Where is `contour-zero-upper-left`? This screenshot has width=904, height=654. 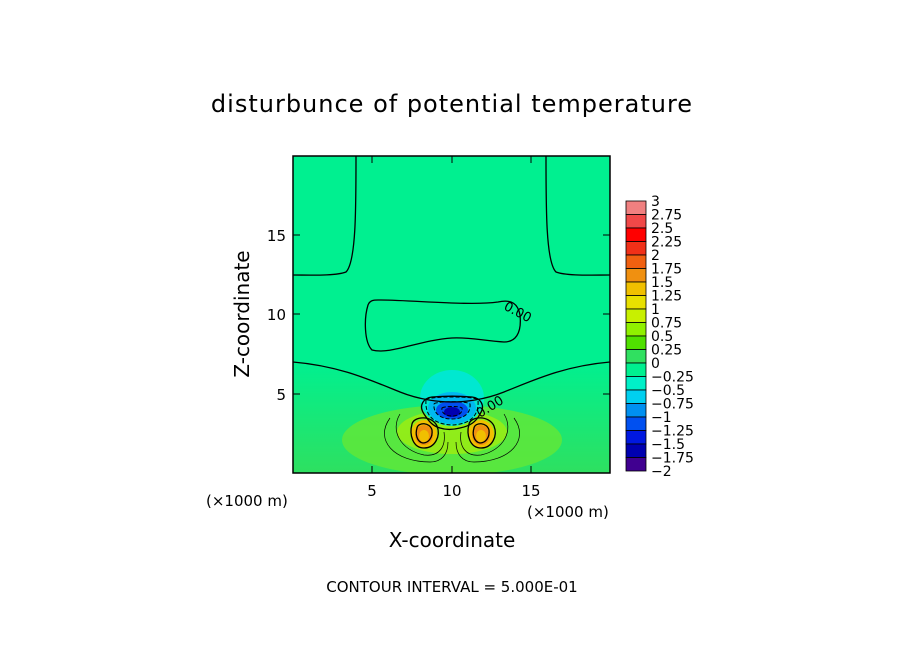 contour-zero-upper-left is located at coordinates (325, 216).